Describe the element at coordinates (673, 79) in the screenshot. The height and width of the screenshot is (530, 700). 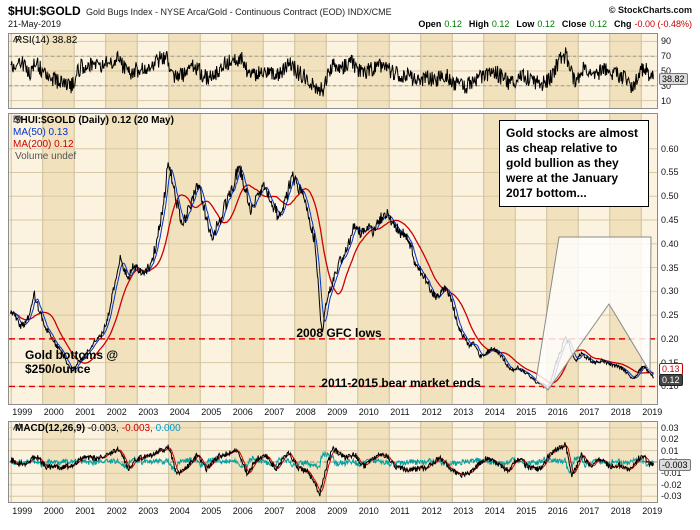
I see `last-value-tag: 38.82` at that location.